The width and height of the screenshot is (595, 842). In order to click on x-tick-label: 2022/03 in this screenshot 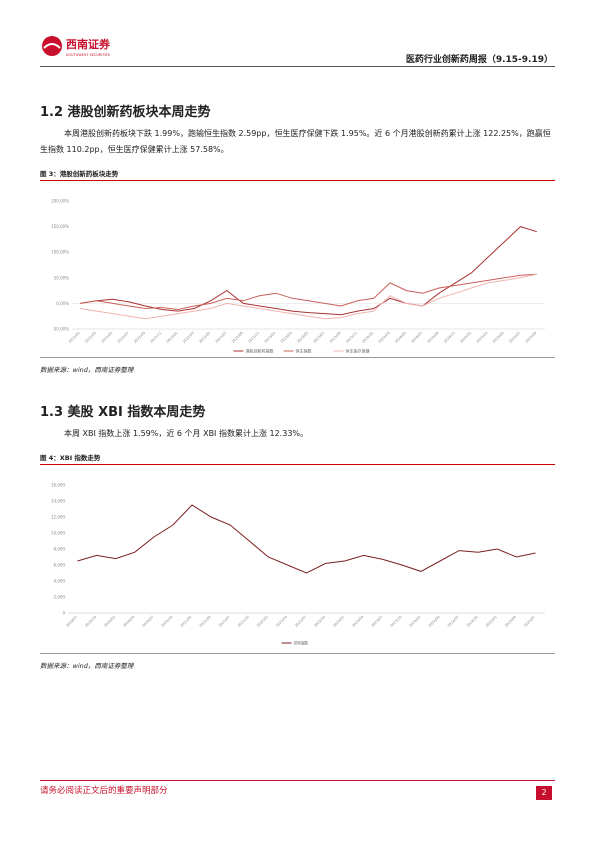, I will do `click(188, 337)`.